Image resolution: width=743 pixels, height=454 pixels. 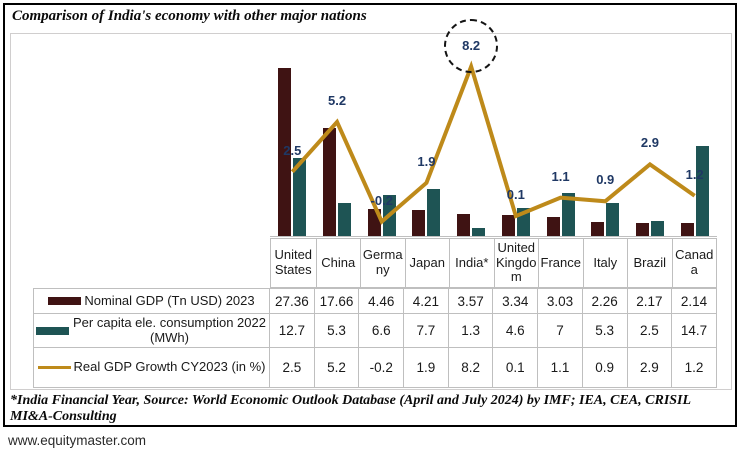 What do you see at coordinates (604, 301) in the screenshot?
I see `value-cell: 2.26` at bounding box center [604, 301].